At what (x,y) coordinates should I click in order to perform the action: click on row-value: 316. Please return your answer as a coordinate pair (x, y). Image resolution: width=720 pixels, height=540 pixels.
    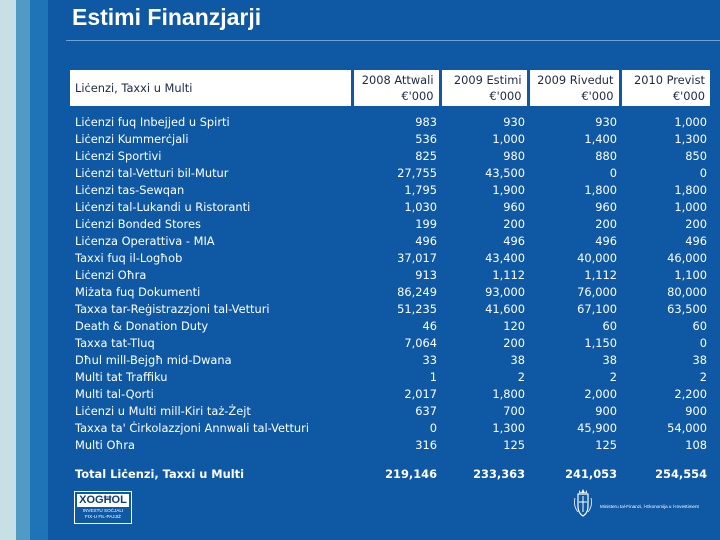
    Looking at the image, I should click on (426, 445).